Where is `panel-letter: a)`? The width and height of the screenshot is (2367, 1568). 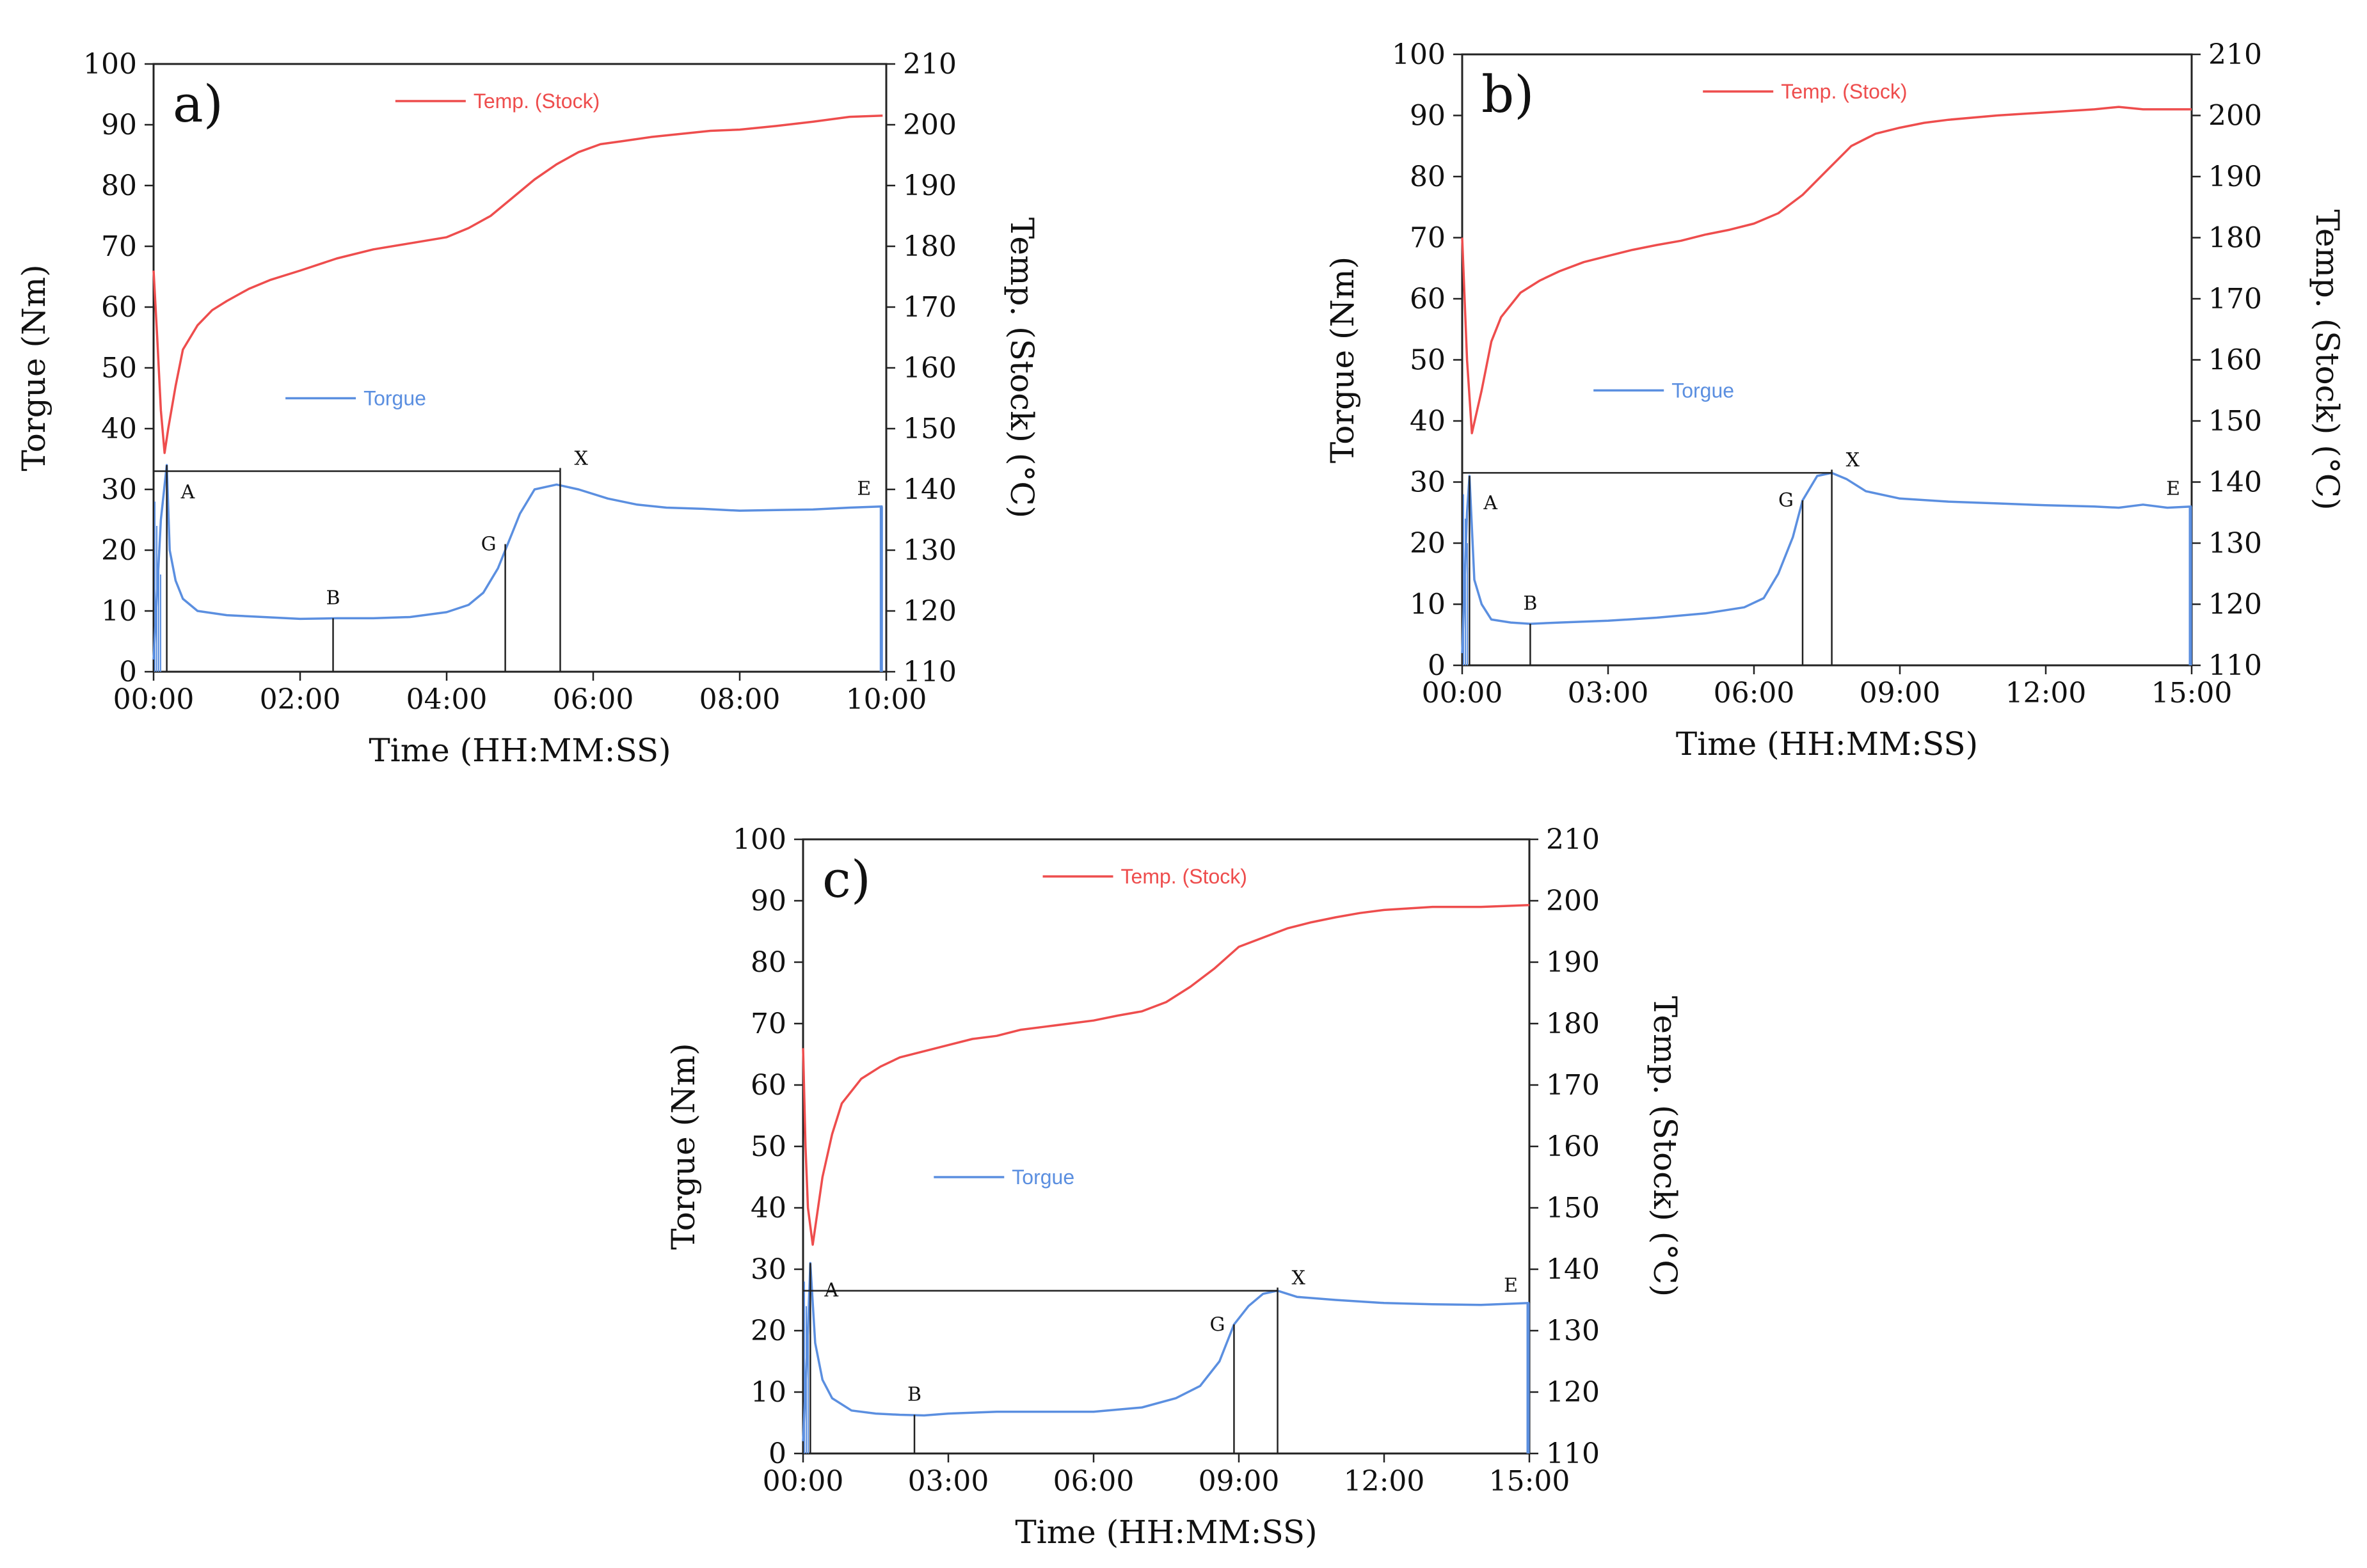
panel-letter: a) is located at coordinates (198, 104).